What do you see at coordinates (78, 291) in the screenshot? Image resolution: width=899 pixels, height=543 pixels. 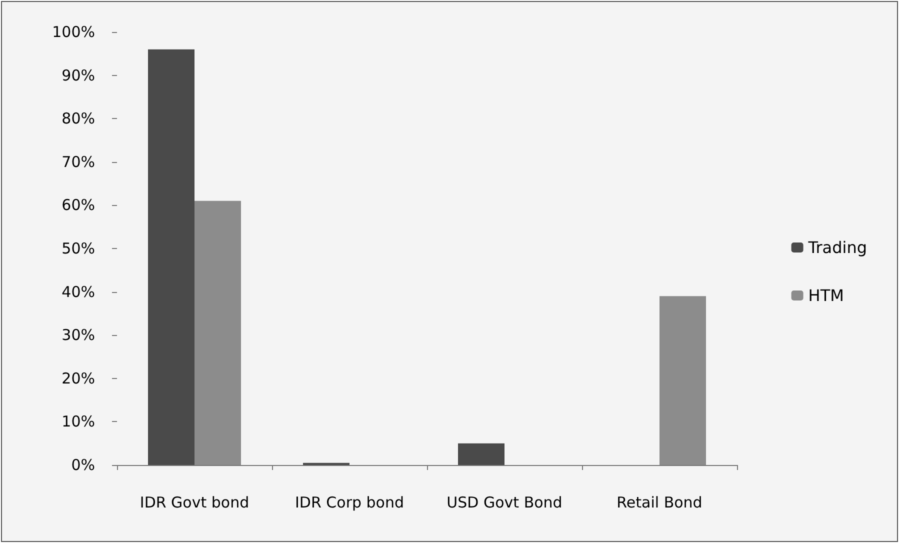 I see `y-tick-label: 40%` at bounding box center [78, 291].